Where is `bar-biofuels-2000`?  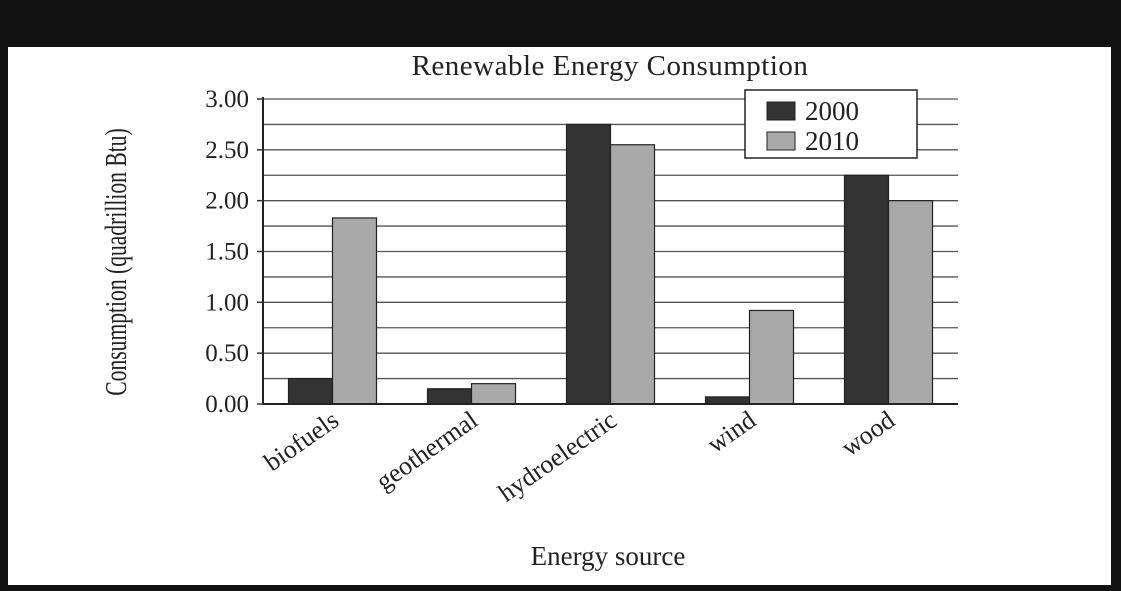
bar-biofuels-2000 is located at coordinates (310, 391).